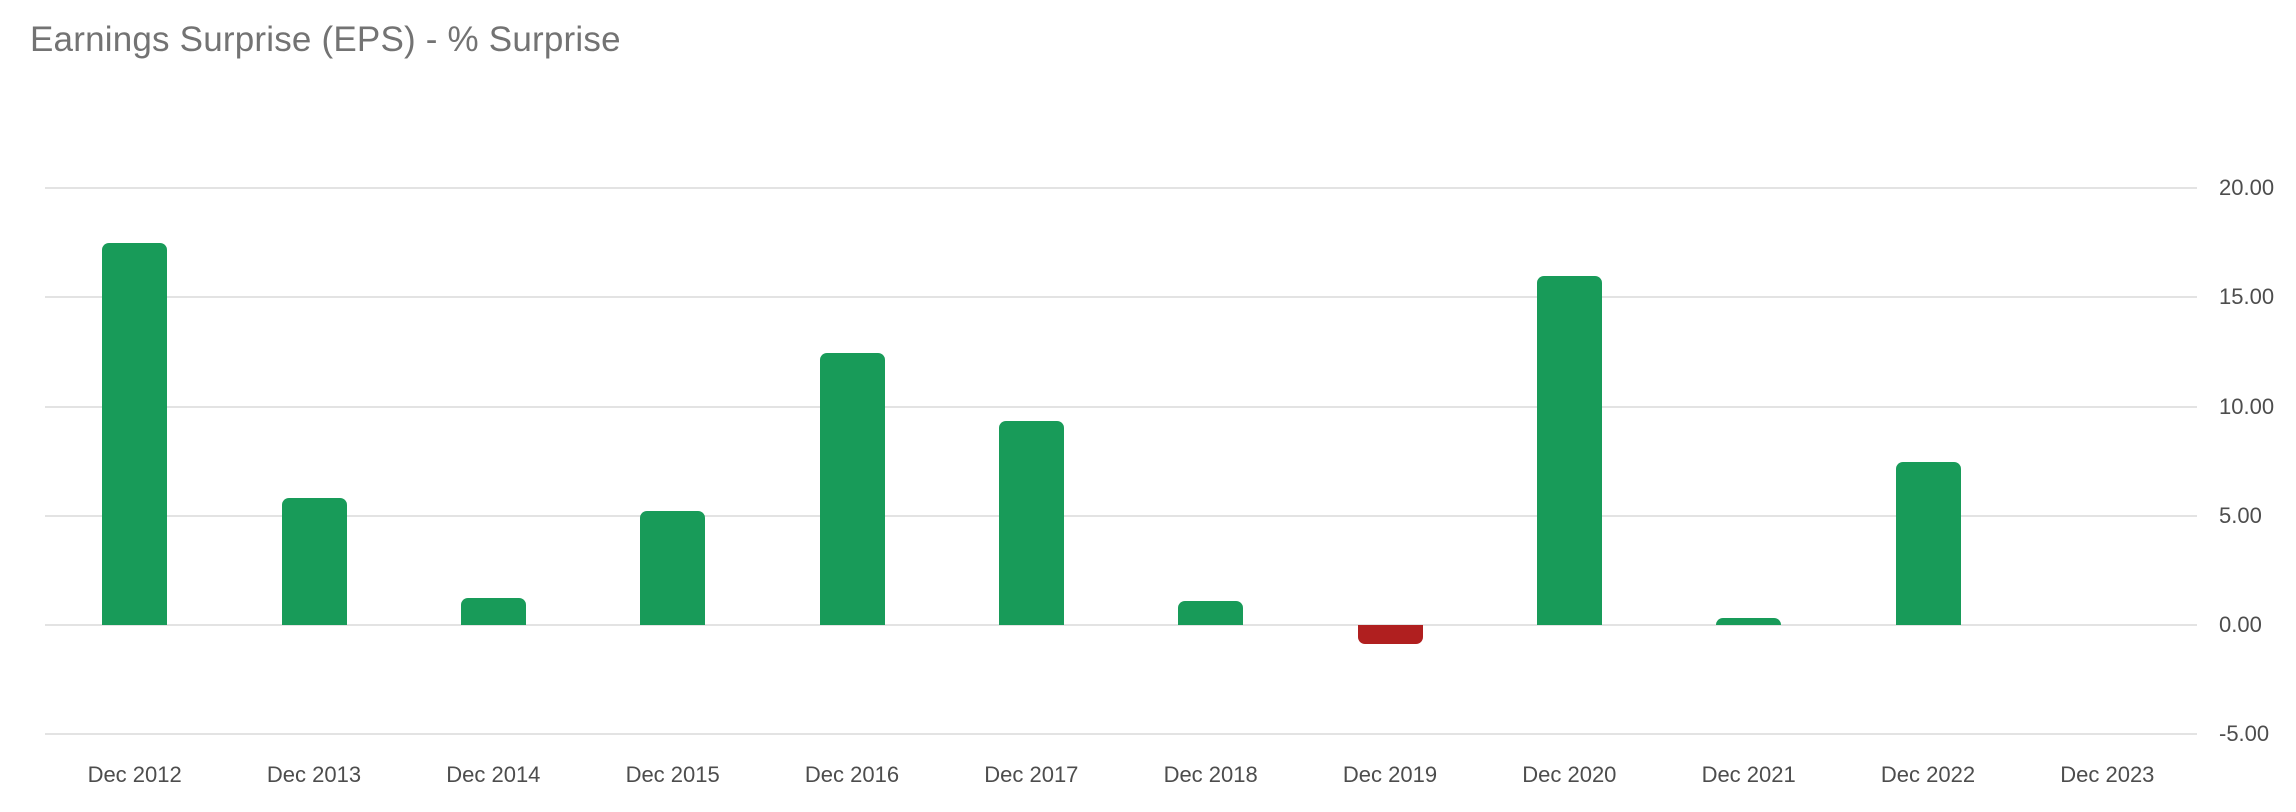  What do you see at coordinates (1928, 543) in the screenshot?
I see `bar-dec-2022` at bounding box center [1928, 543].